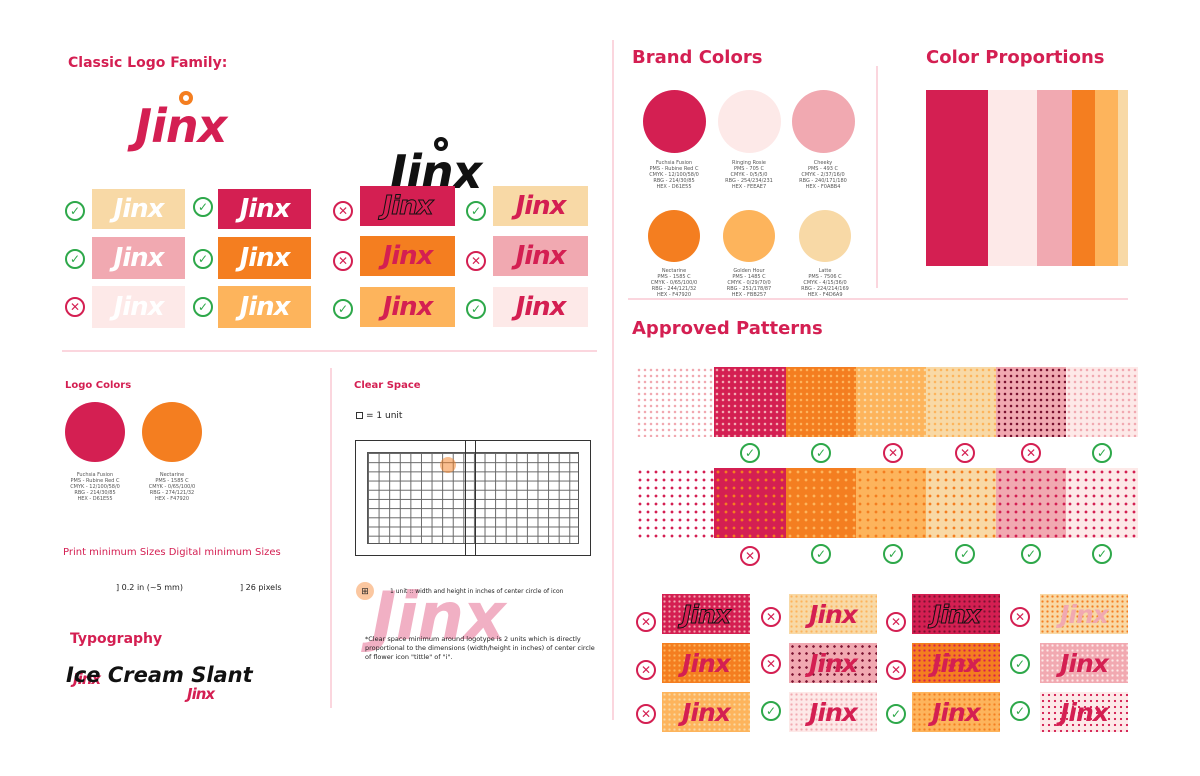  I want to click on logo-tile-latte-pink: Jinx, so click(540, 206).